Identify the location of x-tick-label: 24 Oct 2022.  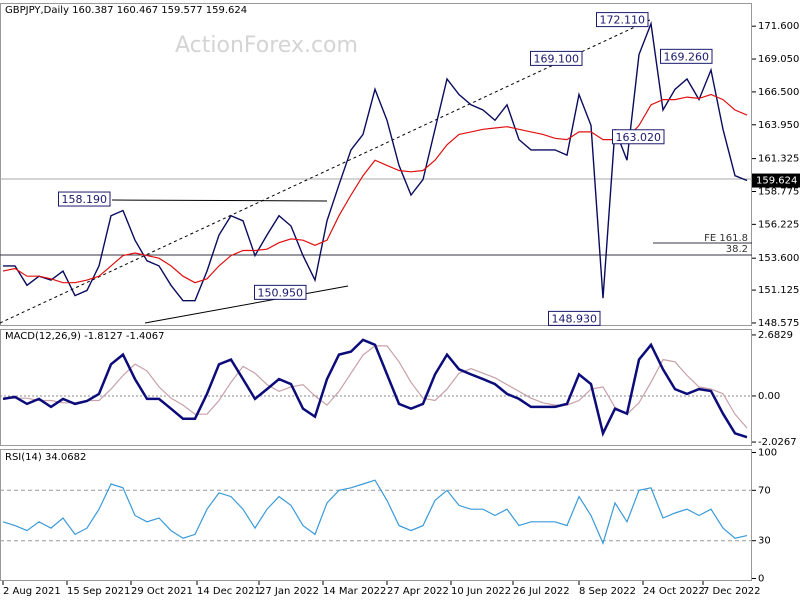
(674, 591).